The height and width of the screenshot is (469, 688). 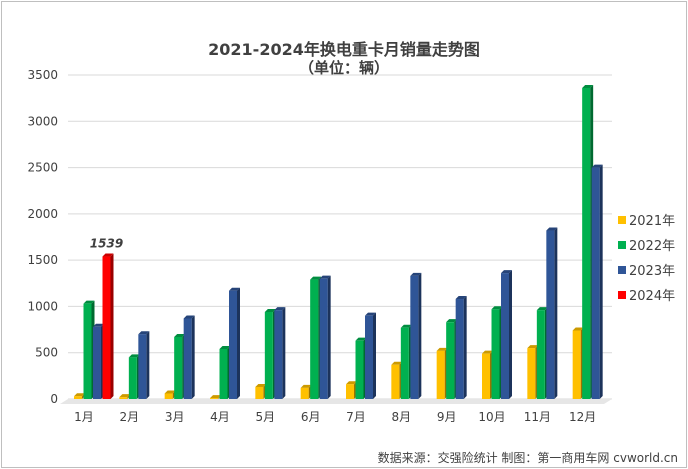 I want to click on x-axis: 1月 2月 3月 4月 5月 6月 7月 8月 9月 10月 11月 12月, so click(x=335, y=417).